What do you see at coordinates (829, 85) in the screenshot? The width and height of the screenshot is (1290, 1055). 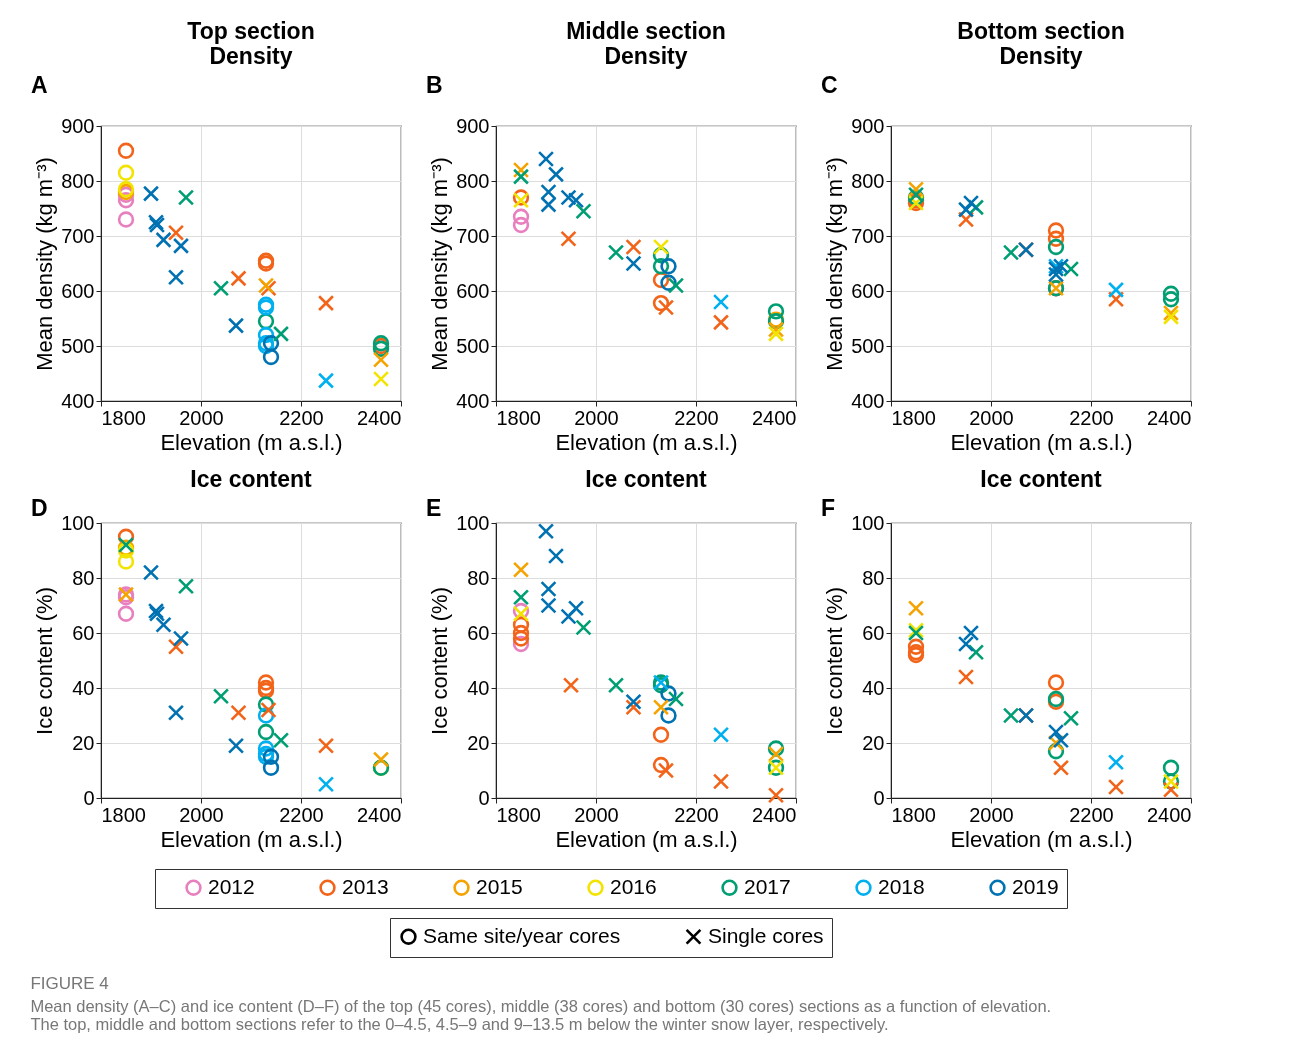 I see `text: C` at bounding box center [829, 85].